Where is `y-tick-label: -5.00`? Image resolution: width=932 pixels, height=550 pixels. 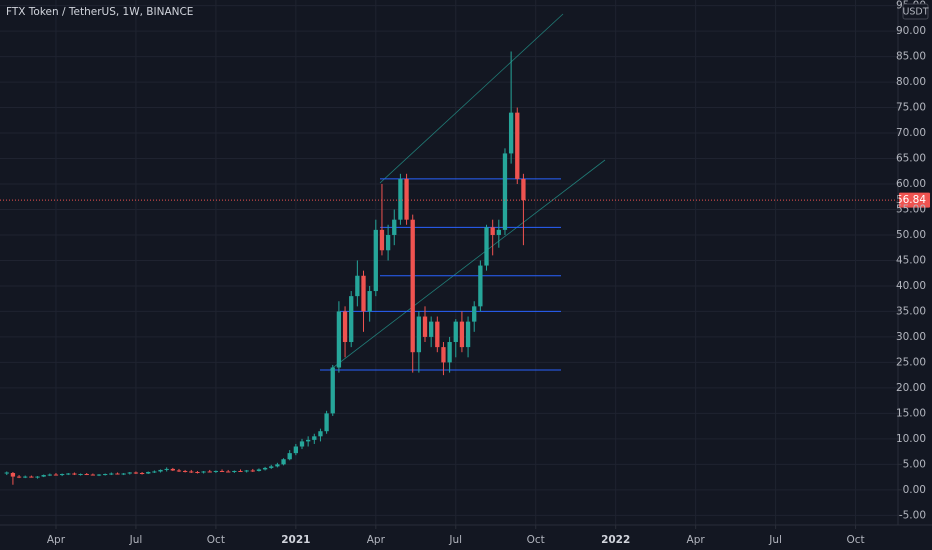 y-tick-label: -5.00 is located at coordinates (912, 515).